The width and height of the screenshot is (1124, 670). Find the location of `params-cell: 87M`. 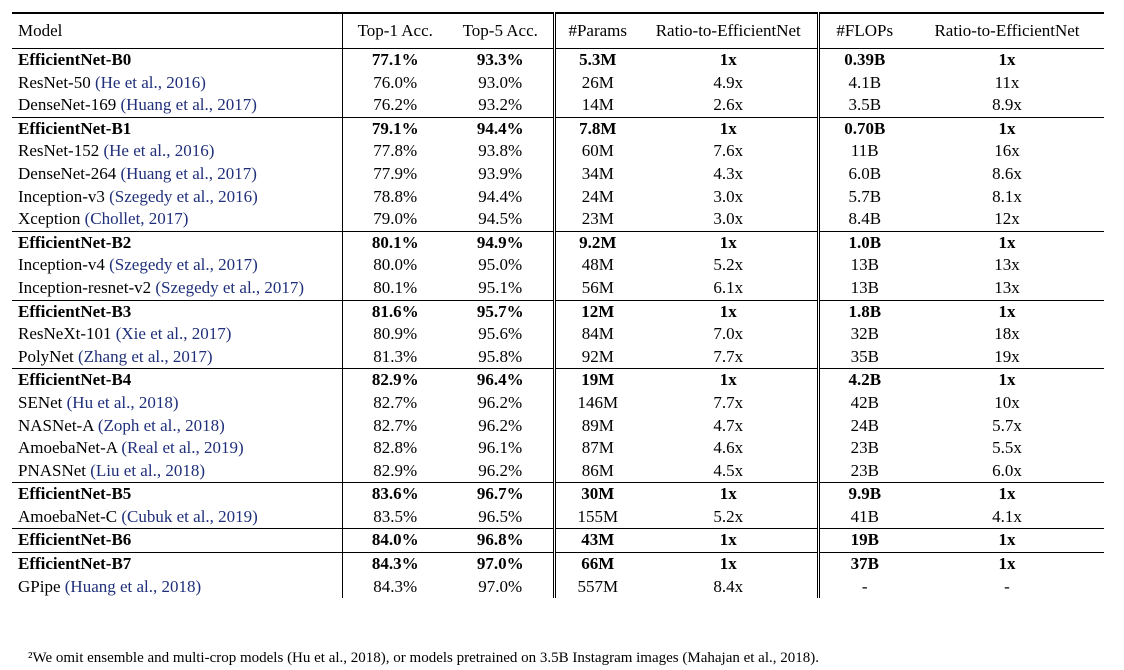

params-cell: 87M is located at coordinates (596, 448).